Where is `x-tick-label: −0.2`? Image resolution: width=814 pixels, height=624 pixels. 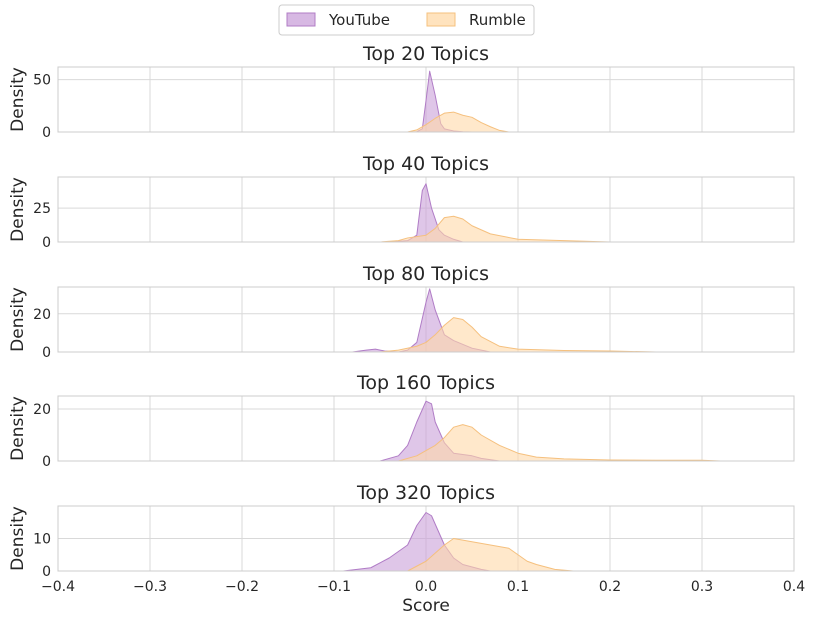 x-tick-label: −0.2 is located at coordinates (242, 587).